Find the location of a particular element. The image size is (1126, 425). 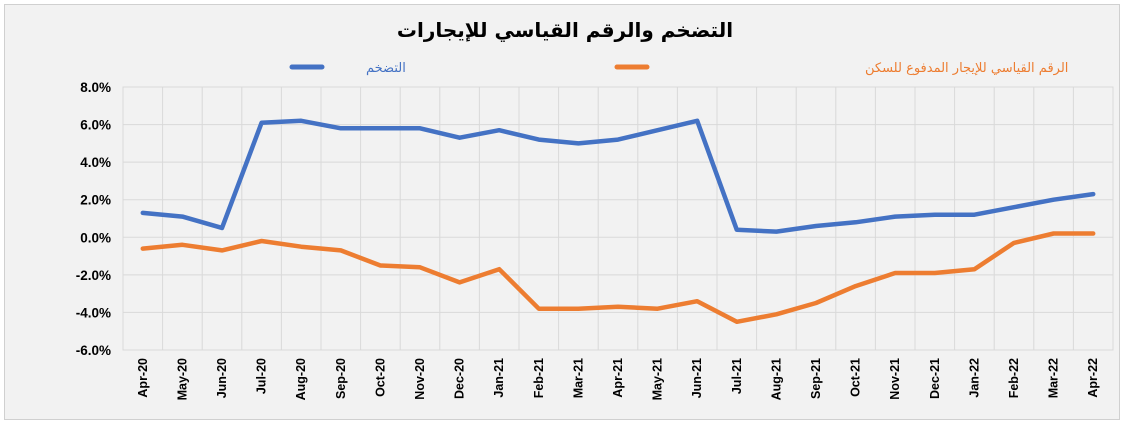

legend-item-rent-index: الرقم القياسي للإيجار المدفوع للسكن is located at coordinates (841, 68).